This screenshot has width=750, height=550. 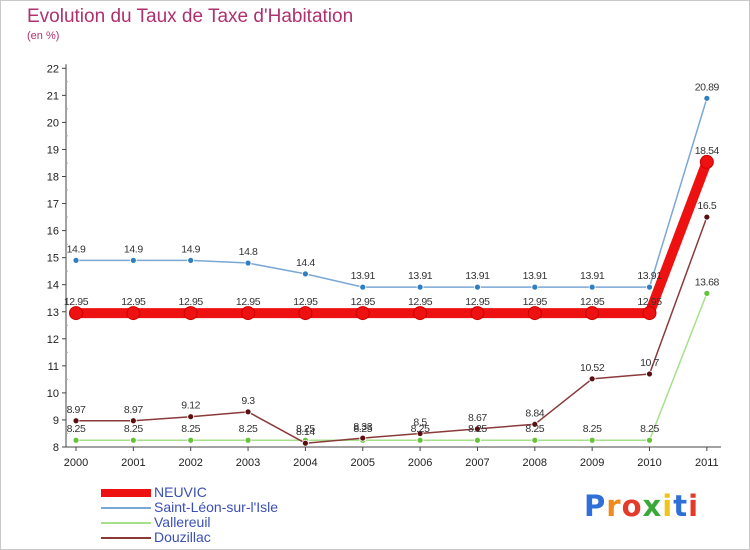 I want to click on legend-item-vallereuil: Vallereuil, so click(x=189, y=522).